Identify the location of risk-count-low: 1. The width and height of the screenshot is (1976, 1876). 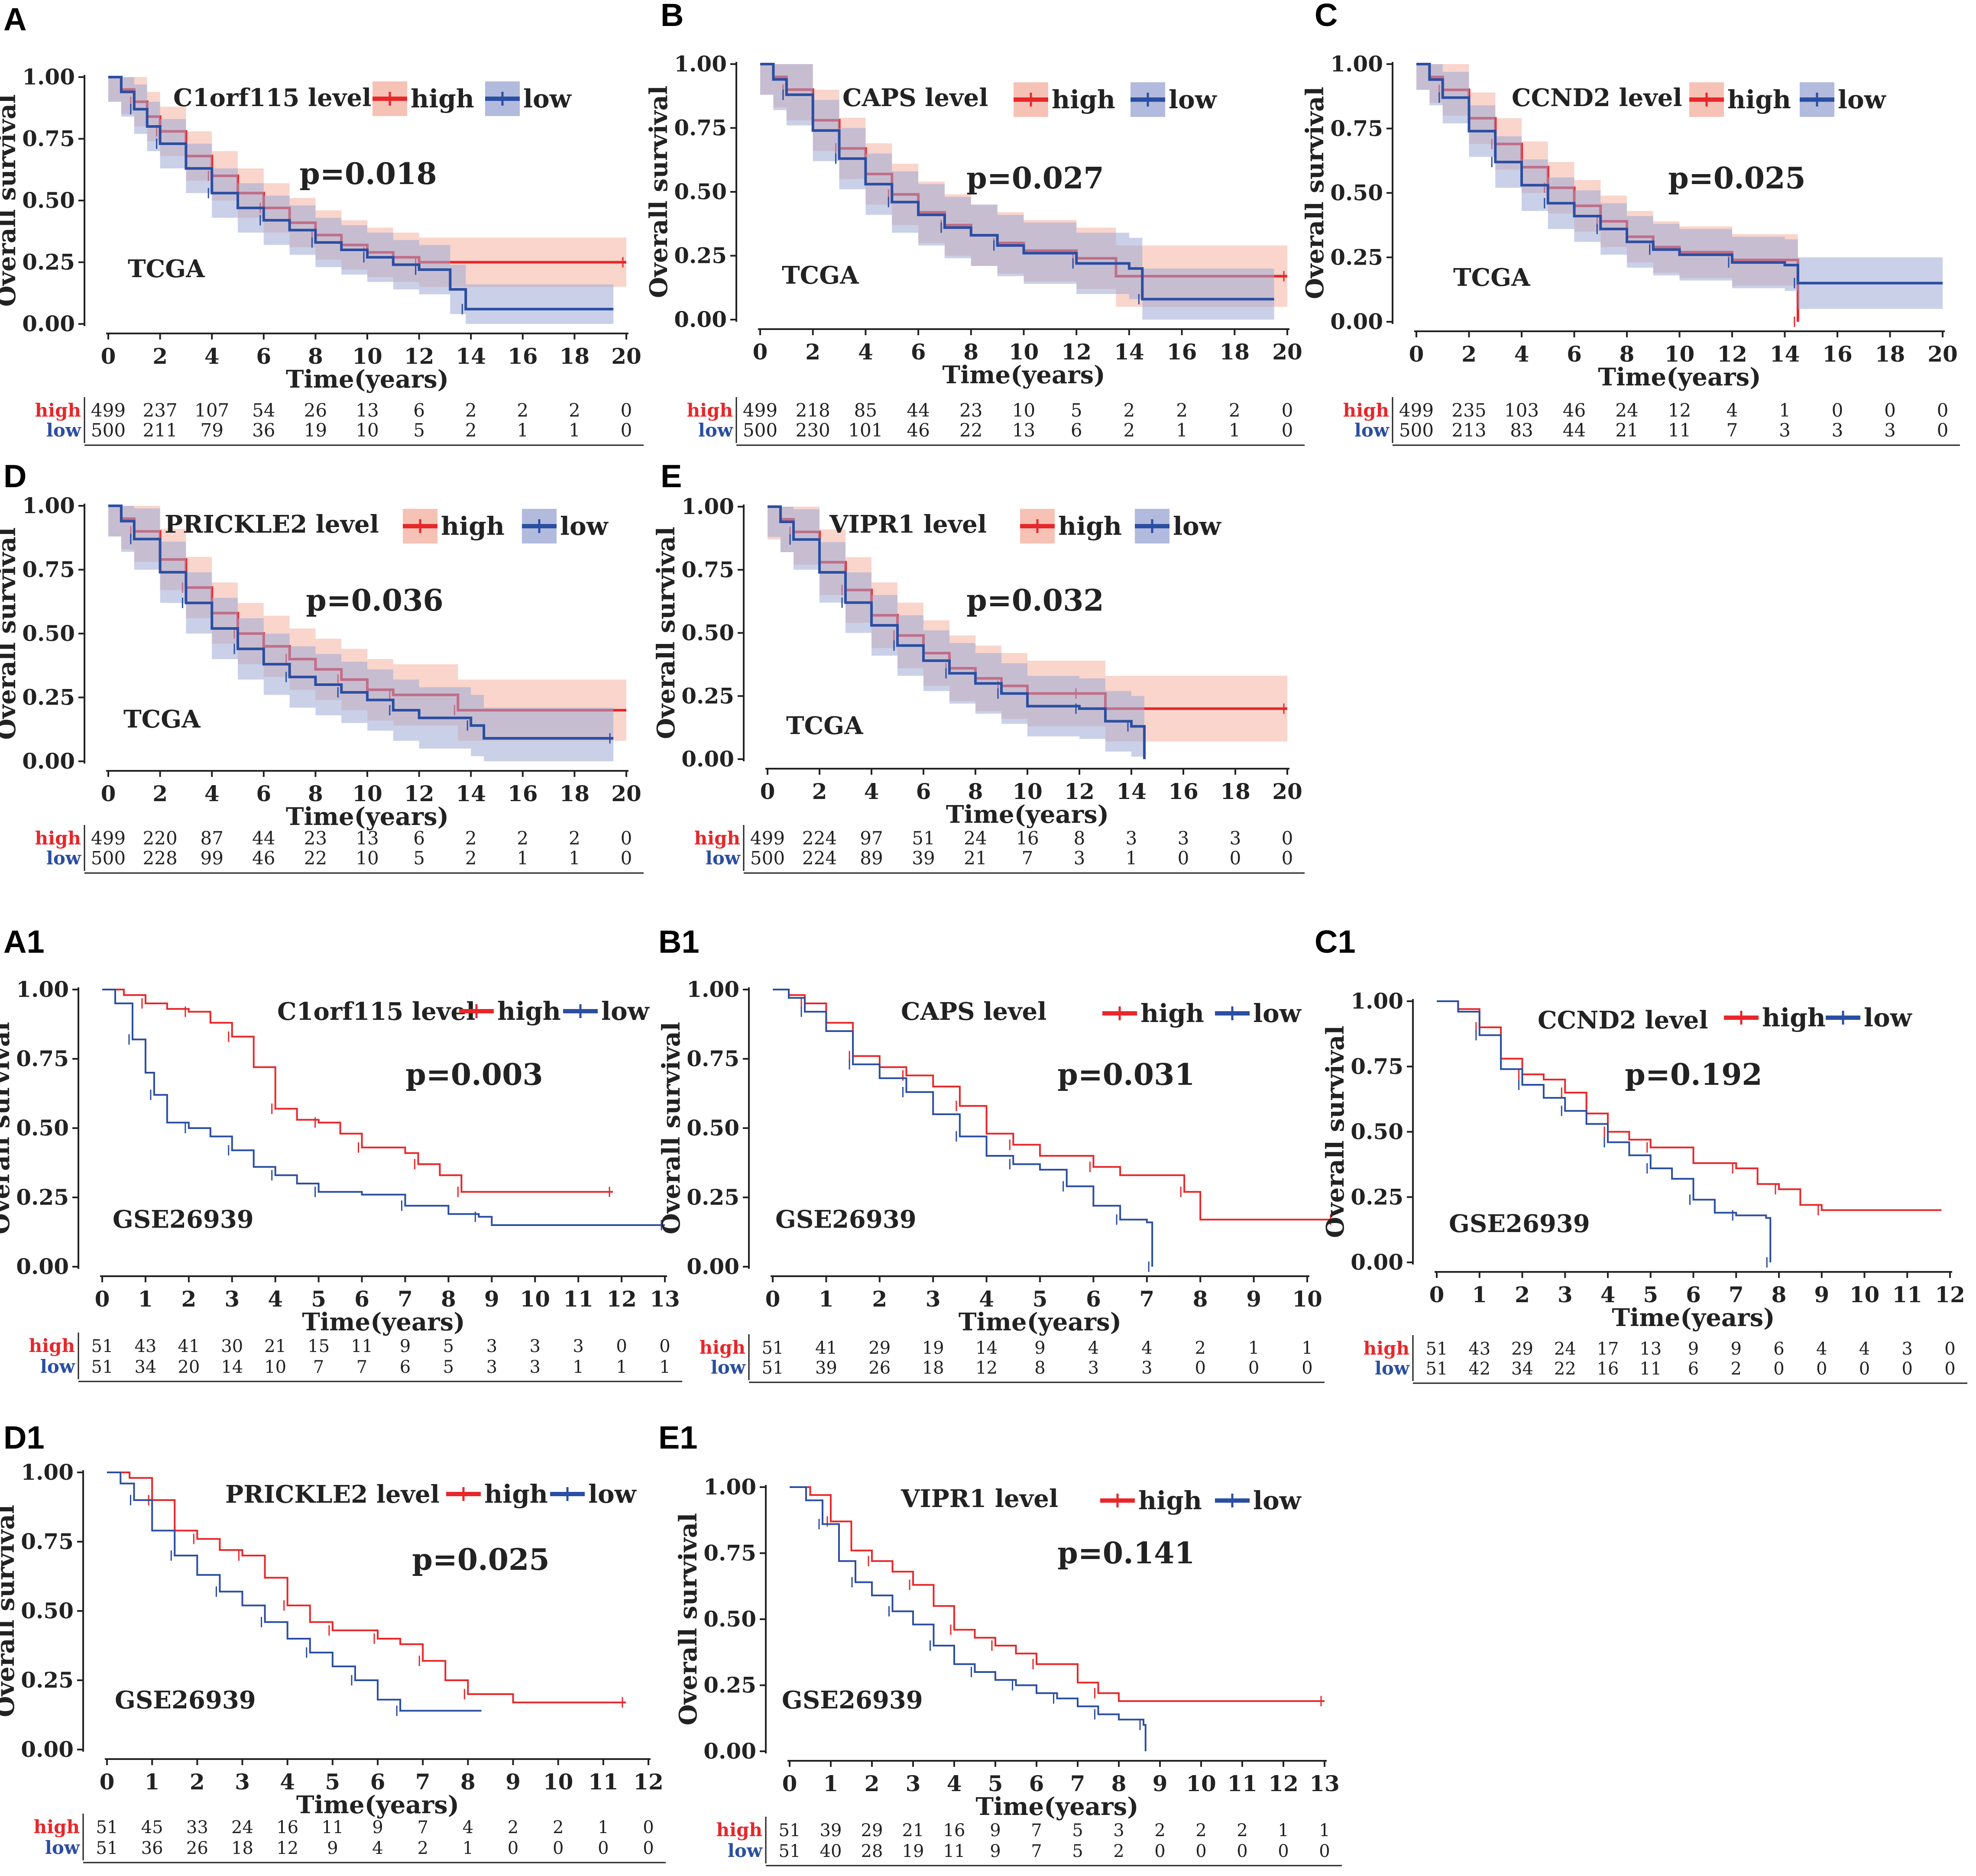
(1235, 430).